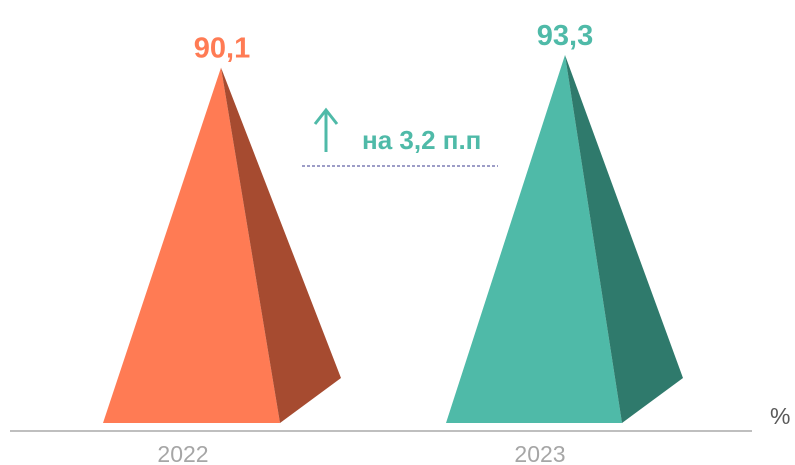  Describe the element at coordinates (281, 245) in the screenshot. I see `pyramid-side-2022` at that location.